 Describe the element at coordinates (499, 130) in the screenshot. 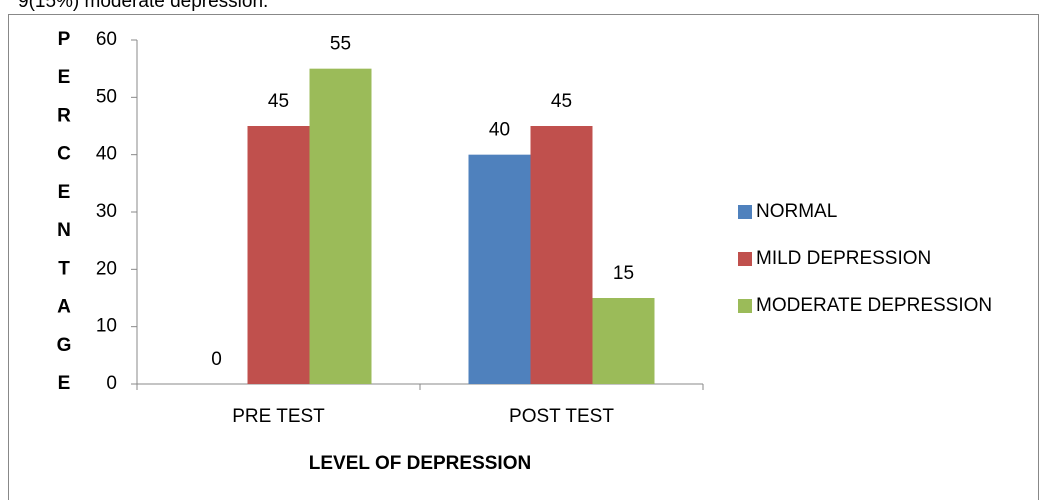

I see `data-label: 40` at that location.